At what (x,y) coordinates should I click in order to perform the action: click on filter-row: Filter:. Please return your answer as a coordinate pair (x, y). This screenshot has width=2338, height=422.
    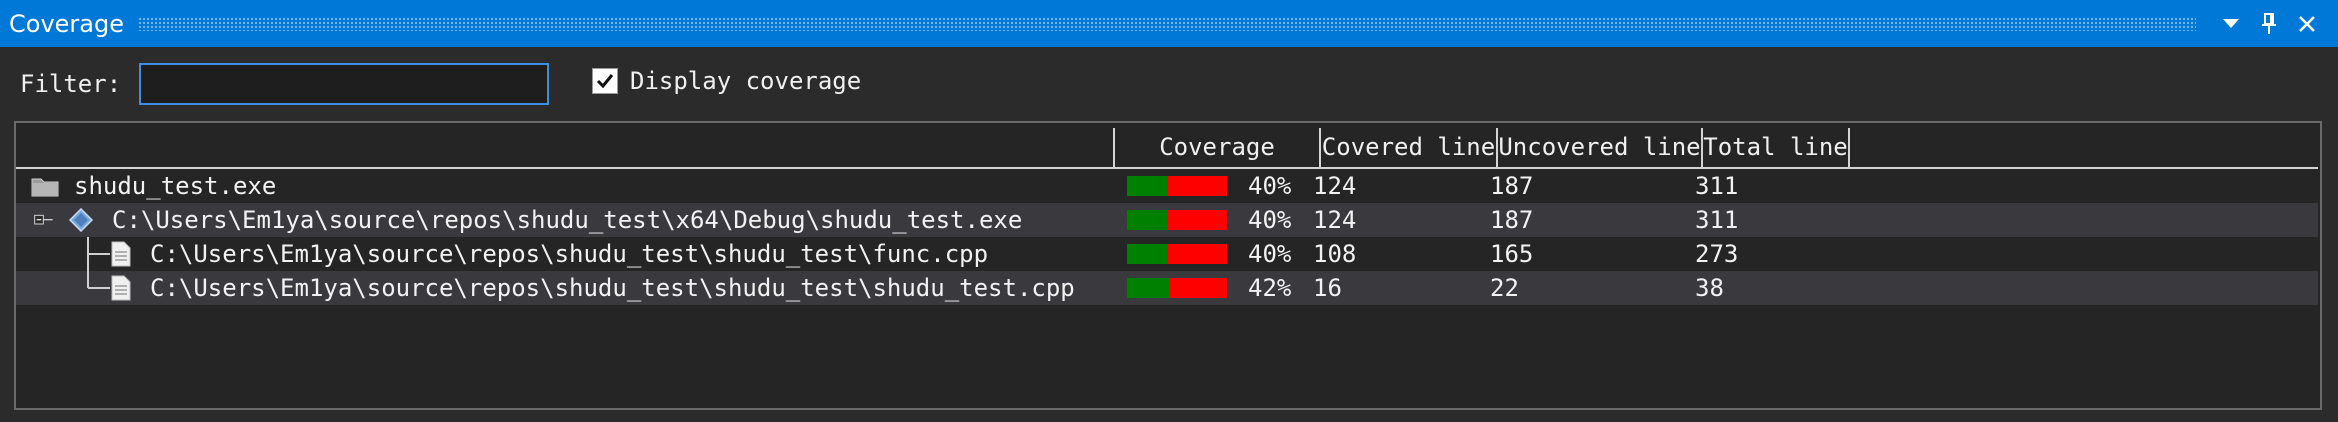
    Looking at the image, I should click on (284, 84).